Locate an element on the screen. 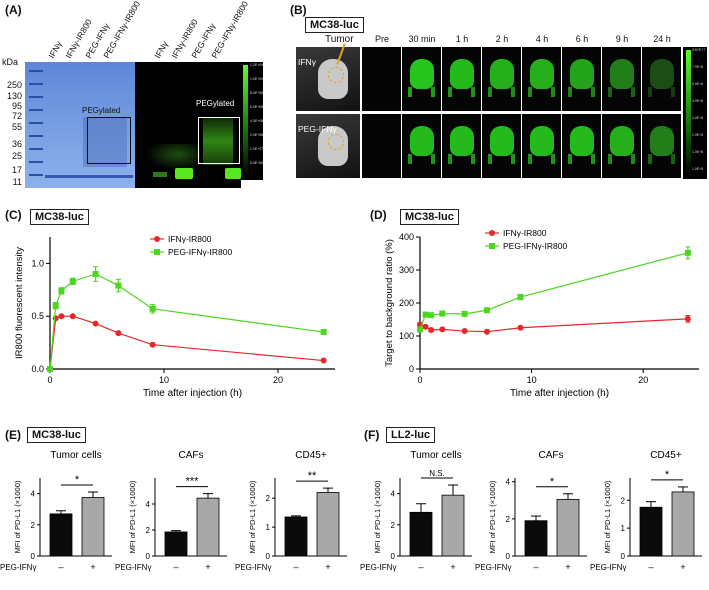 The width and height of the screenshot is (709, 590). x-category-label: – is located at coordinates (535, 567).